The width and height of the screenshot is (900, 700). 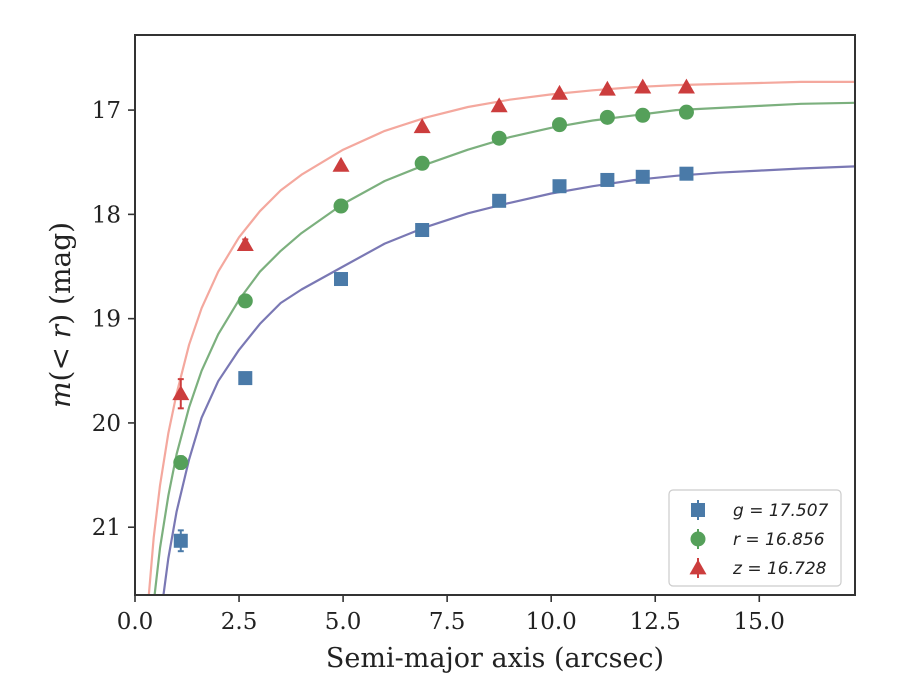 What do you see at coordinates (106, 424) in the screenshot?
I see `y-tick-label: 20` at bounding box center [106, 424].